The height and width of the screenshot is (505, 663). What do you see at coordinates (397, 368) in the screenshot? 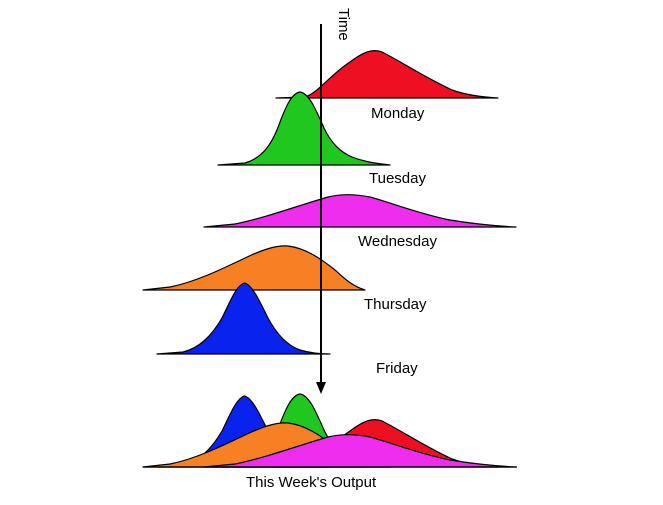
I see `friday-label: Friday` at bounding box center [397, 368].